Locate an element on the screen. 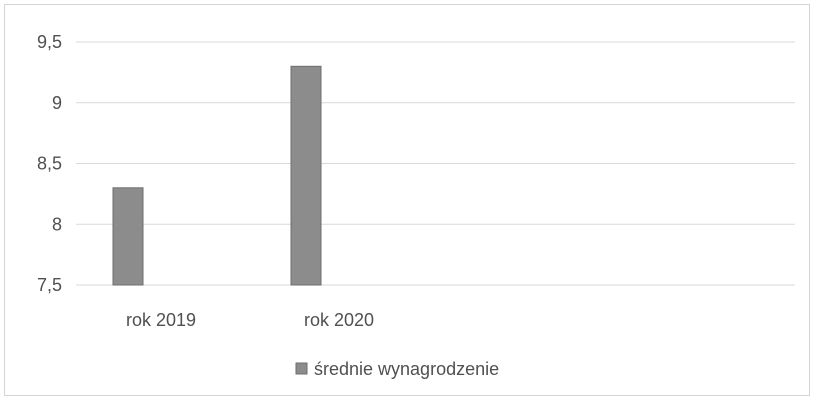 Image resolution: width=815 pixels, height=401 pixels. legend-label: średnie wynagrodzenie is located at coordinates (406, 369).